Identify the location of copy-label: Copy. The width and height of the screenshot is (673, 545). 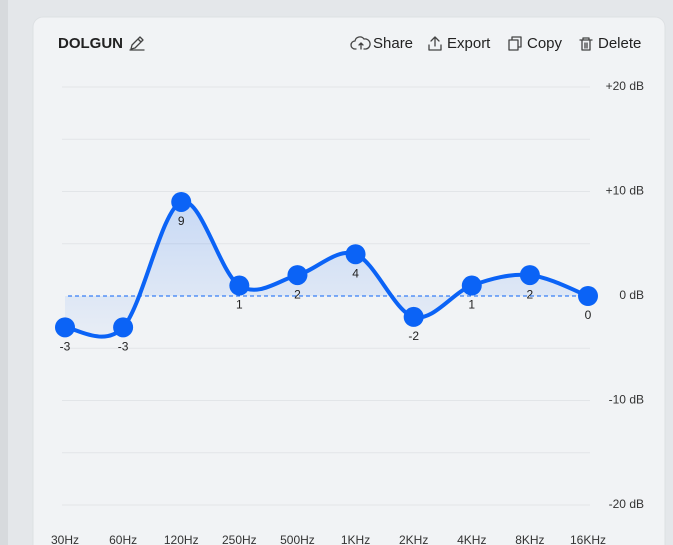
(545, 43).